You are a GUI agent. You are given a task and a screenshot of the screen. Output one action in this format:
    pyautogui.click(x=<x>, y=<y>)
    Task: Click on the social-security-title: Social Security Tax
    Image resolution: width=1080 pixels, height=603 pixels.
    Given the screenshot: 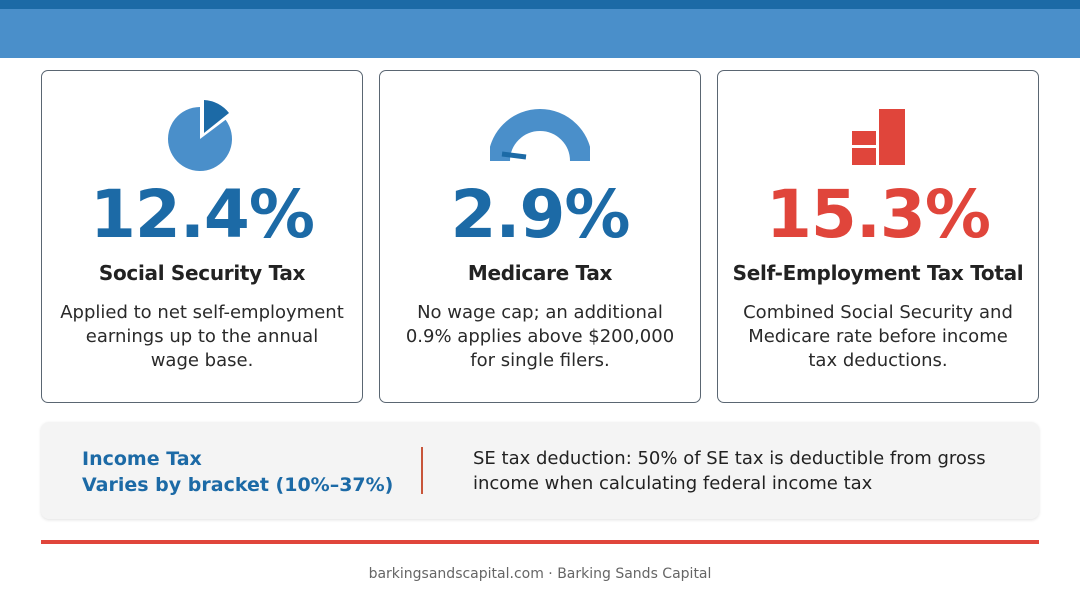 What is the action you would take?
    pyautogui.click(x=202, y=273)
    